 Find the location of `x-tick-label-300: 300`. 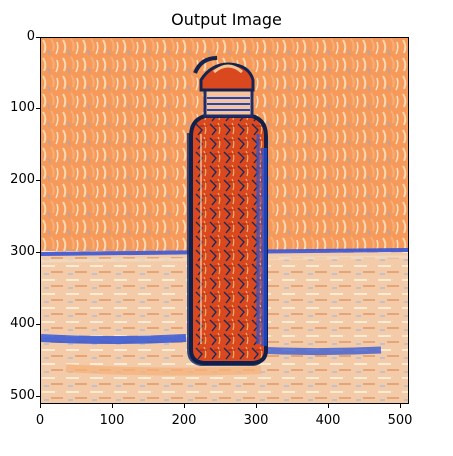

x-tick-label-300: 300 is located at coordinates (256, 420).